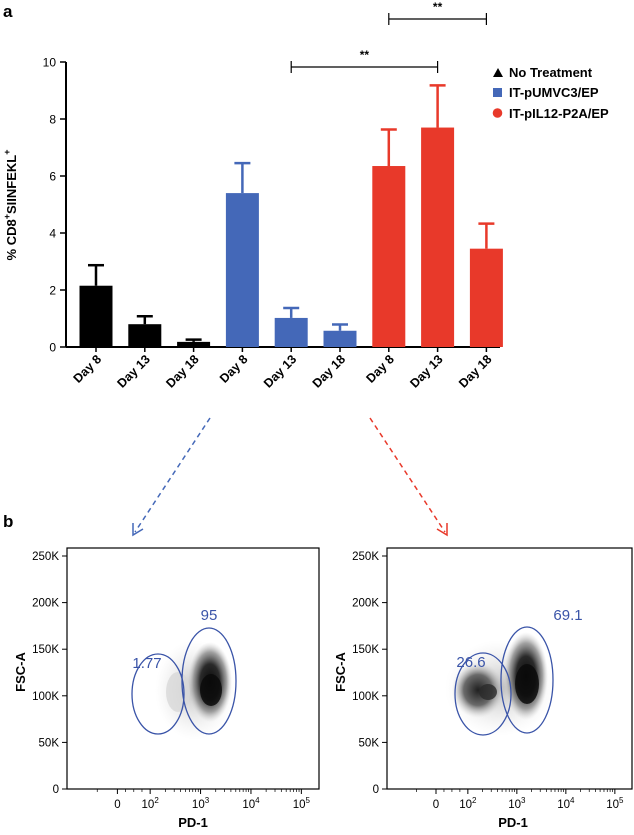 The image size is (634, 835). I want to click on legend-label-no-treatment: No Treatment, so click(551, 72).